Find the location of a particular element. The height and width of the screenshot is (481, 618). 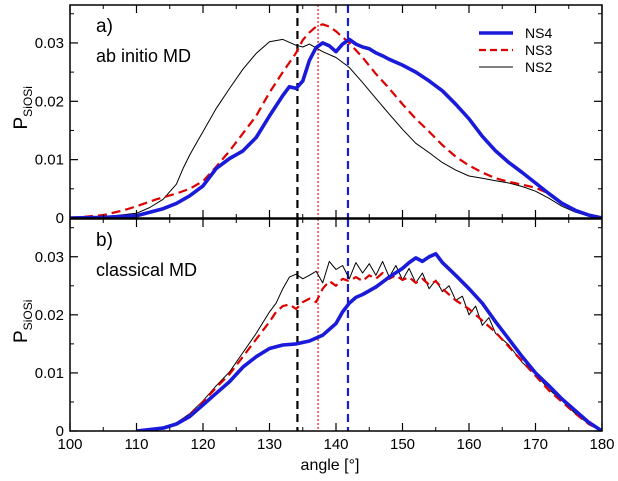

legend-label-ns2: NS2 is located at coordinates (538, 67).